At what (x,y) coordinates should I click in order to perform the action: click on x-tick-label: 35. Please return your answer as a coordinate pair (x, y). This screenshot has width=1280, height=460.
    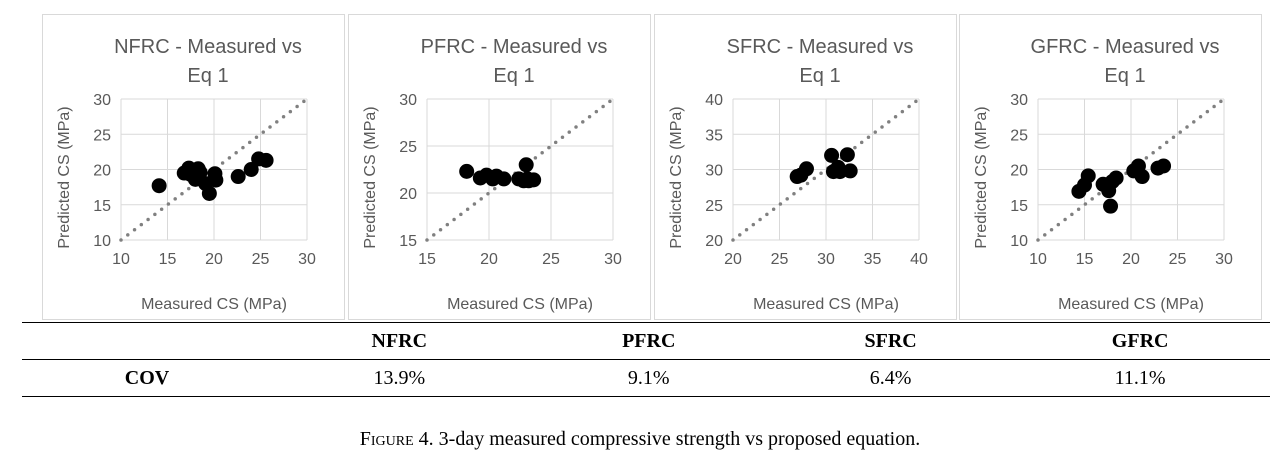
    Looking at the image, I should click on (873, 259).